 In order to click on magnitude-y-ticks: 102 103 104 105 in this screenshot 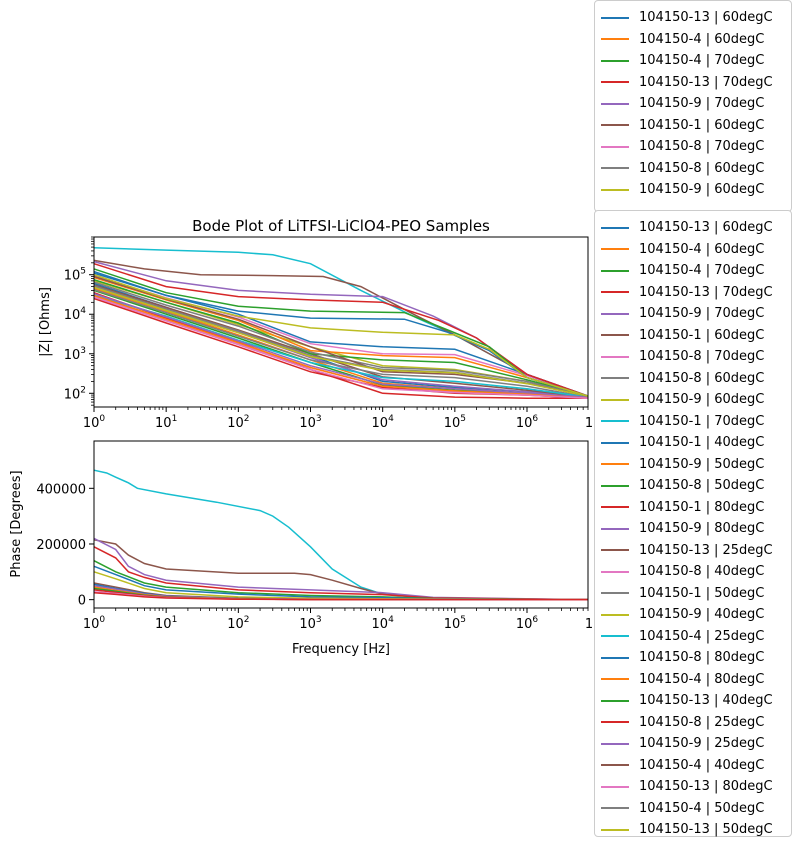, I will do `click(79, 321)`.